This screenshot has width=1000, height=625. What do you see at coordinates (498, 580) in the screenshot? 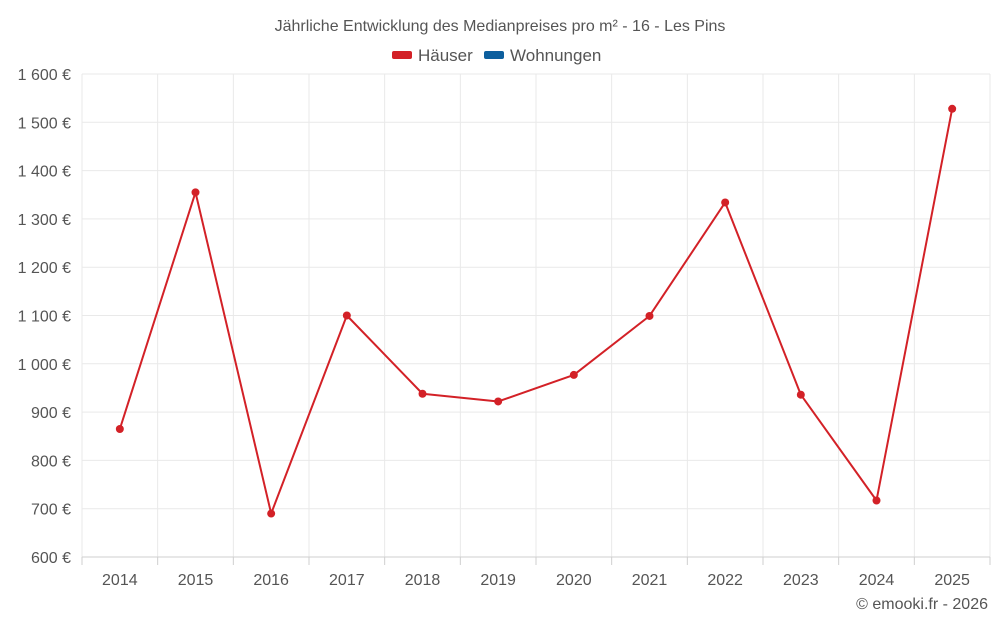
I see `x-tick-label: 2019` at bounding box center [498, 580].